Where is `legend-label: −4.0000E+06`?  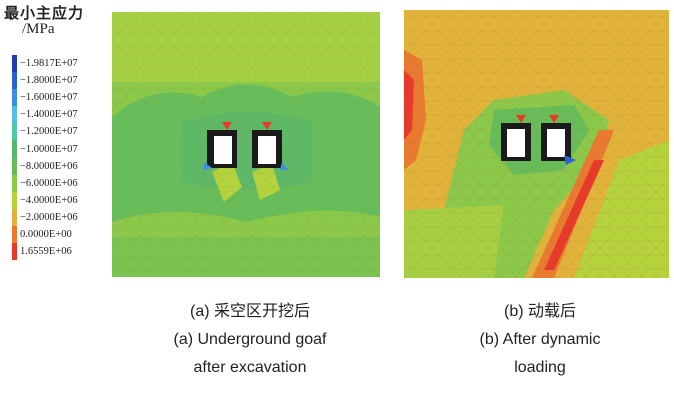
legend-label: −4.0000E+06 is located at coordinates (49, 200).